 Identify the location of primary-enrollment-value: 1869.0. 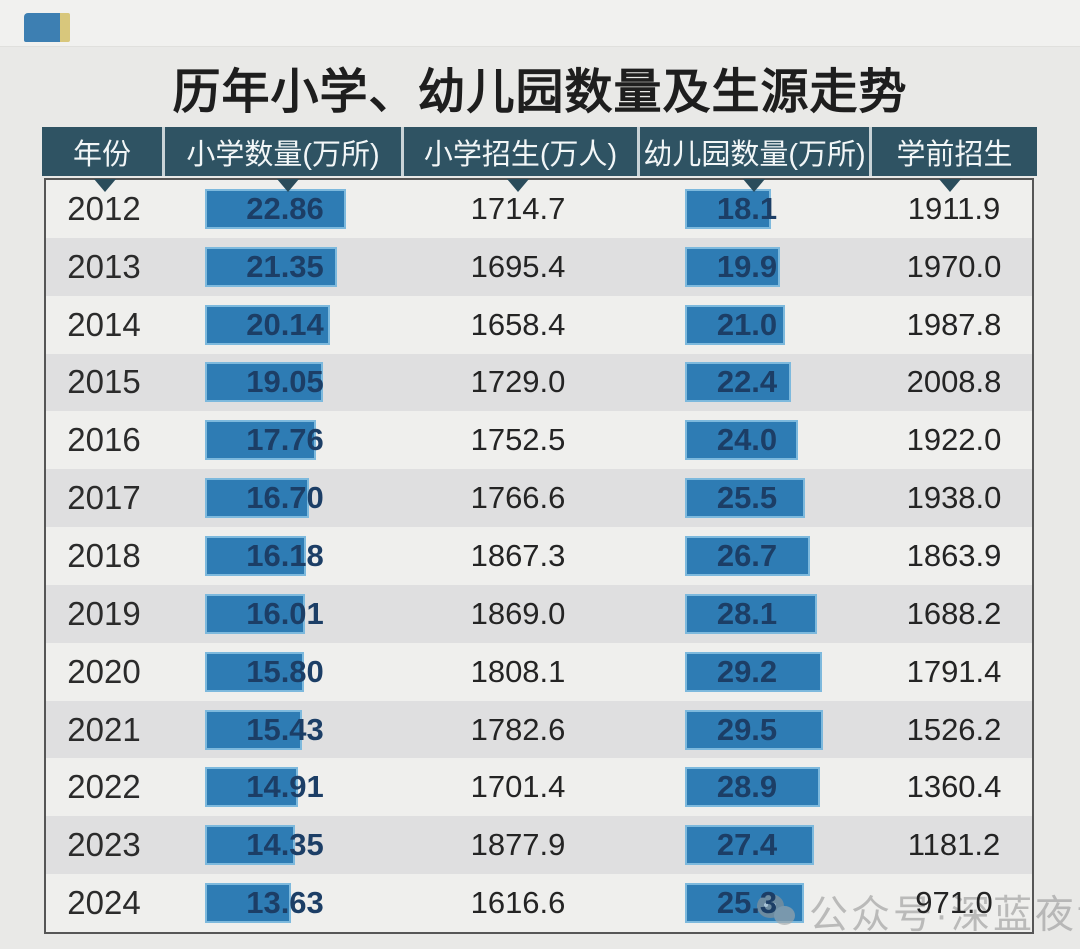
(518, 613).